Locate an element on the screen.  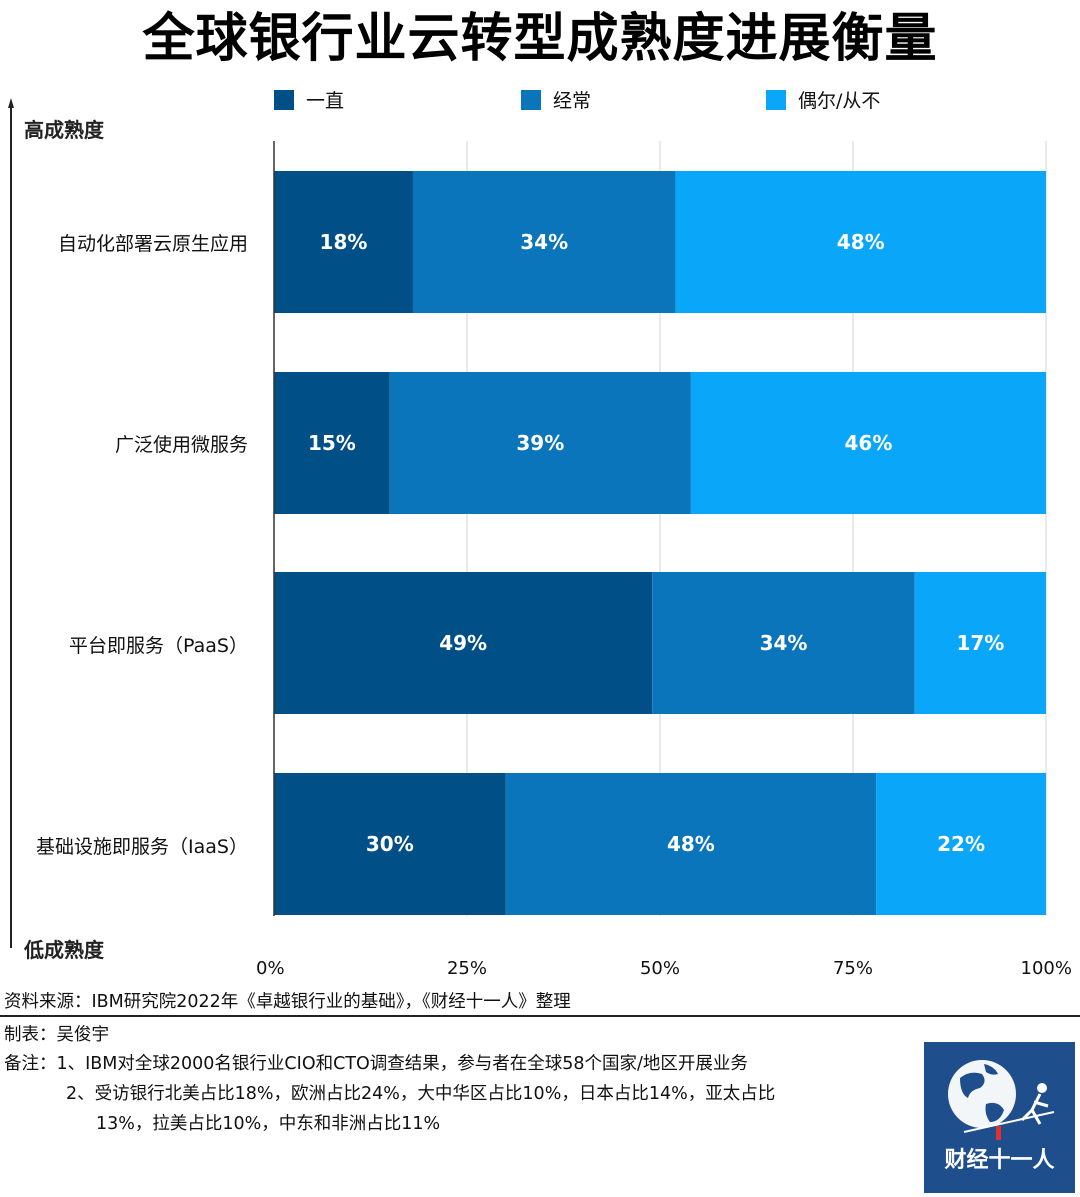
category-label: 广泛使用微服务 is located at coordinates (181, 445).